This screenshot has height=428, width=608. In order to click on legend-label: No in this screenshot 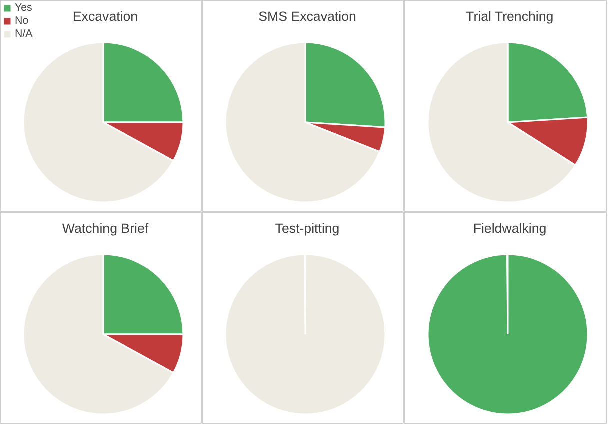, I will do `click(22, 21)`.